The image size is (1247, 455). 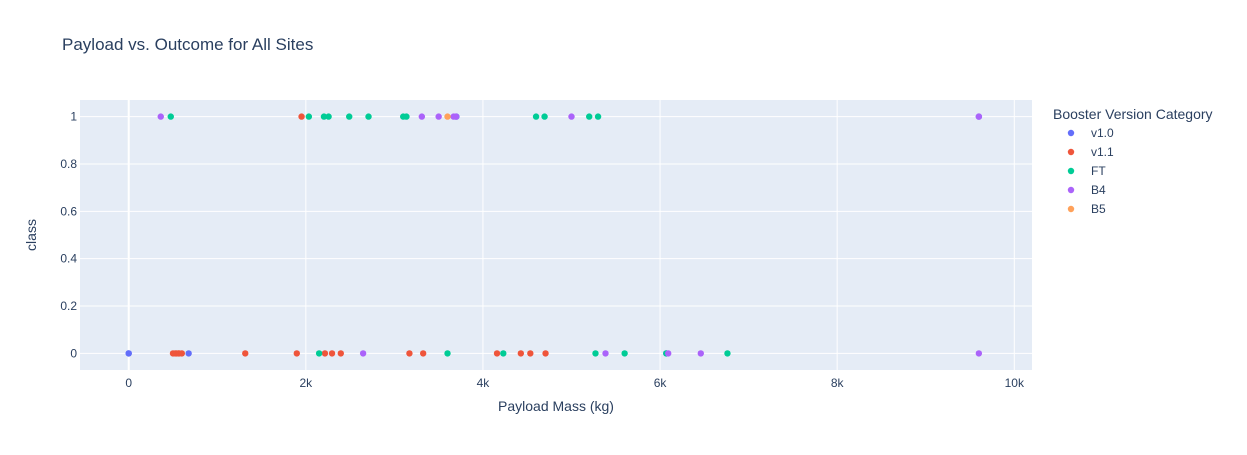 I want to click on y-tick-label: 1, so click(x=73, y=117).